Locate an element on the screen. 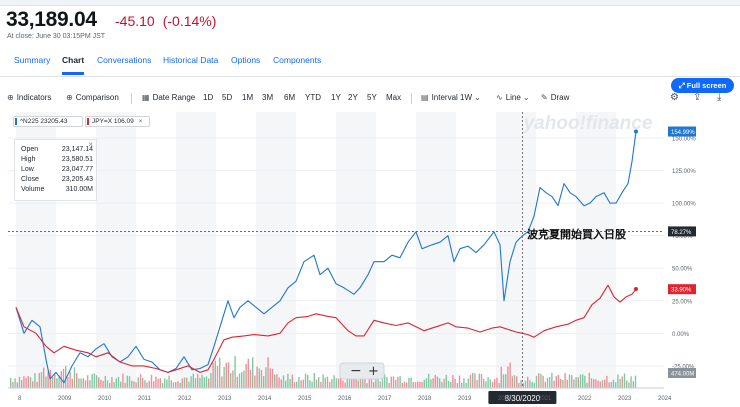  plus-circle-icon: ⊕ is located at coordinates (69, 97).